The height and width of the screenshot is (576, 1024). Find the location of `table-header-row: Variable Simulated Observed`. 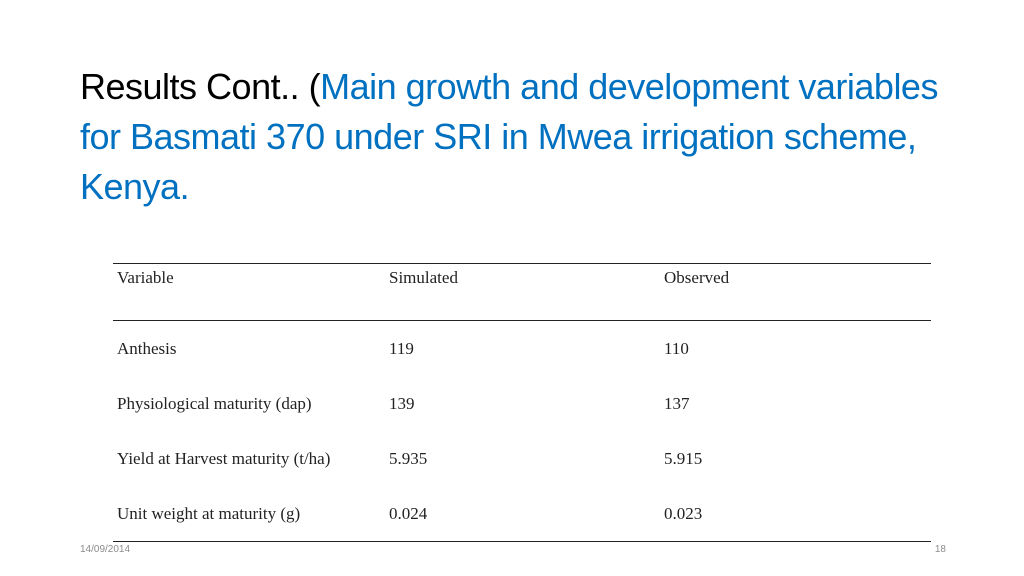

table-header-row: Variable Simulated Observed is located at coordinates (522, 292).